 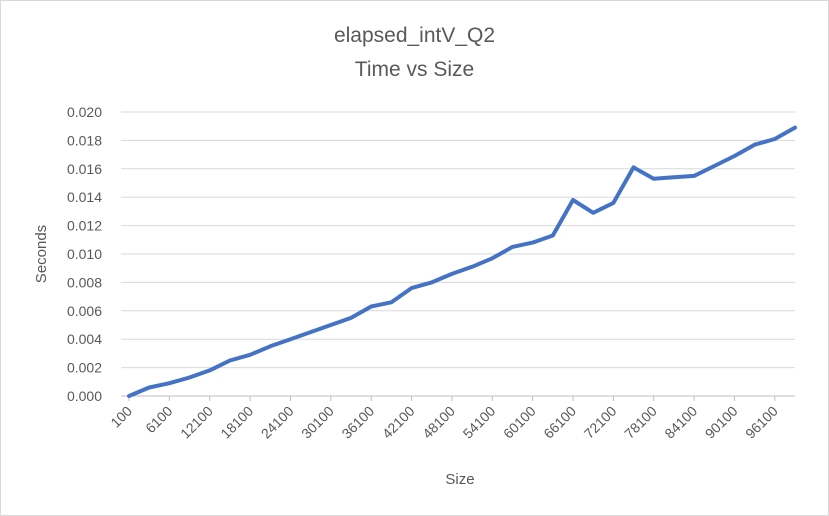 What do you see at coordinates (559, 422) in the screenshot?
I see `x-tick-label: 66100` at bounding box center [559, 422].